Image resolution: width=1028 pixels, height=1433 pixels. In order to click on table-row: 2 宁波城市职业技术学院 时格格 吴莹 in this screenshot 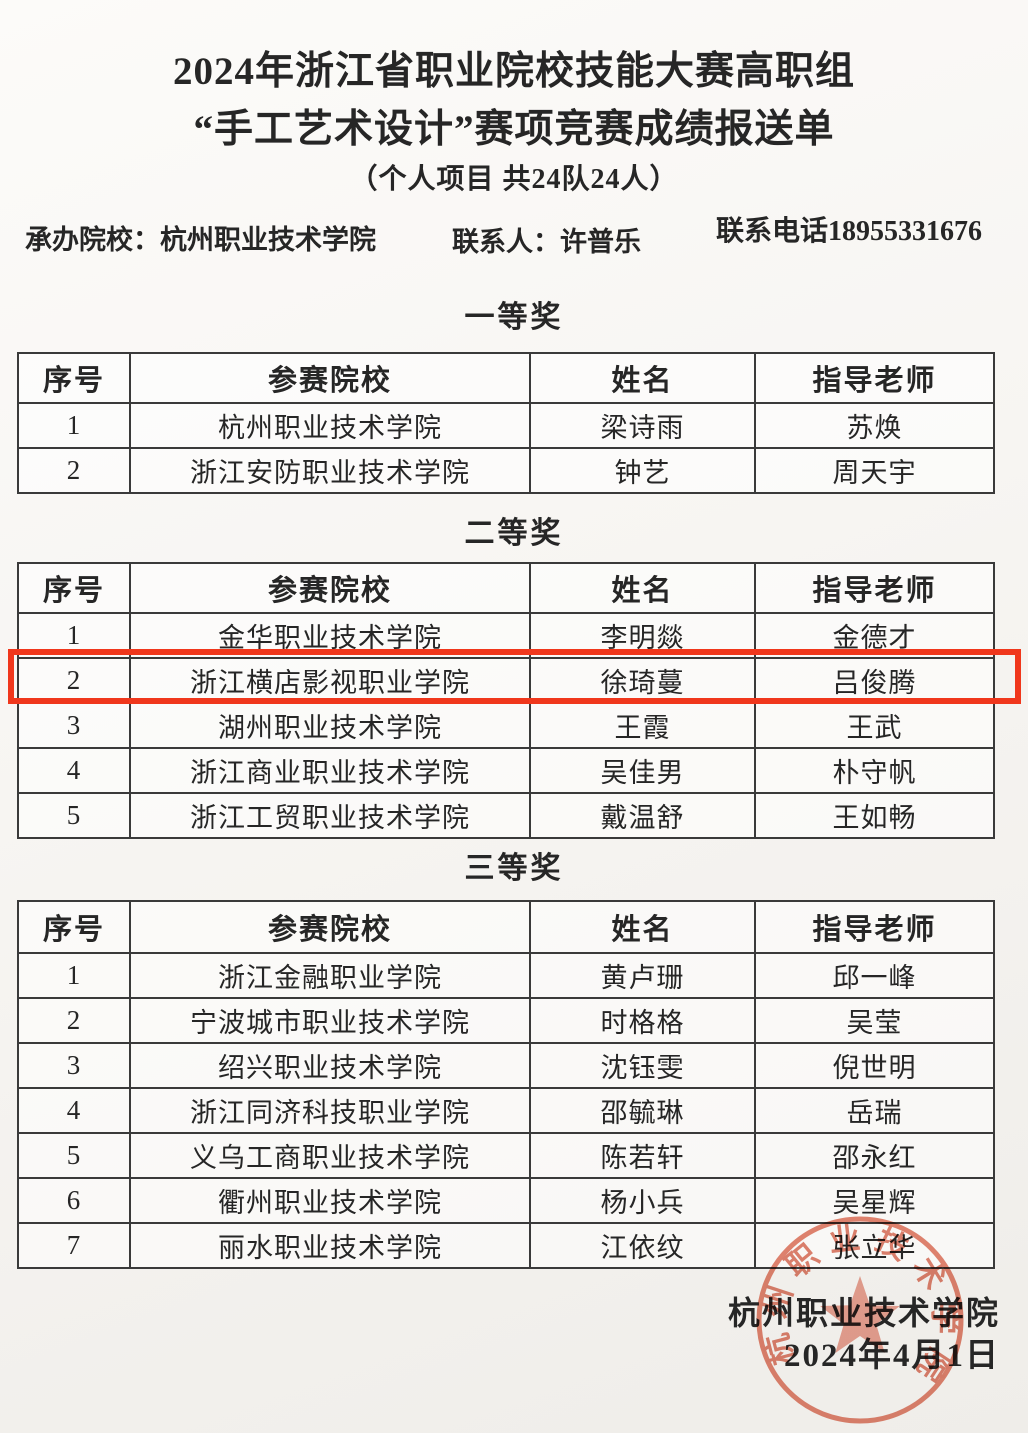, I will do `click(506, 1020)`.